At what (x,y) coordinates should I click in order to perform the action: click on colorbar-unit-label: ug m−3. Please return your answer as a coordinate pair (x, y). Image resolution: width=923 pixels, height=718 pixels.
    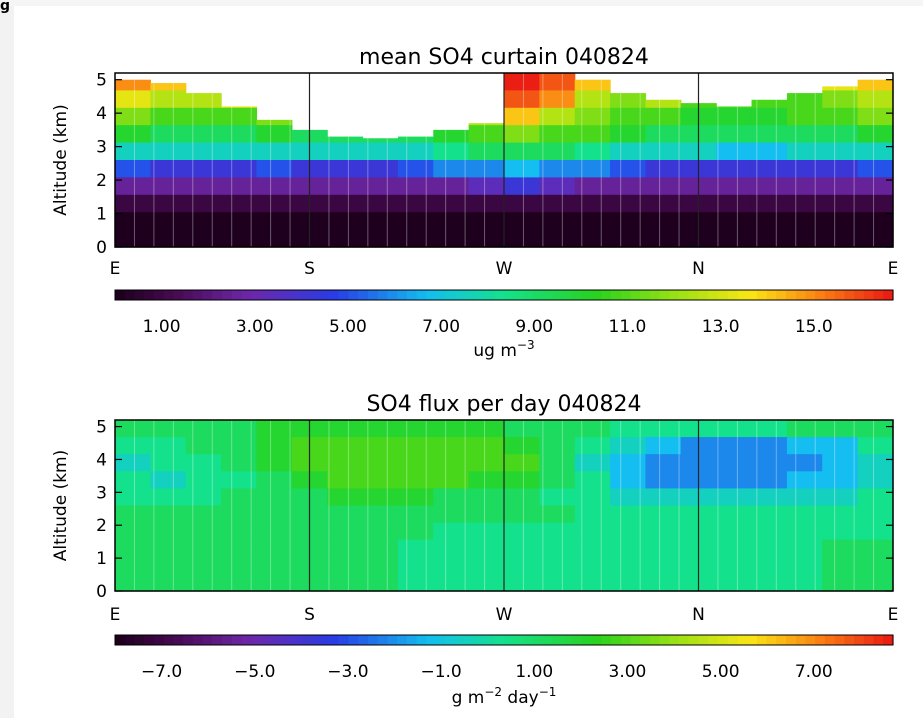
    Looking at the image, I should click on (503, 349).